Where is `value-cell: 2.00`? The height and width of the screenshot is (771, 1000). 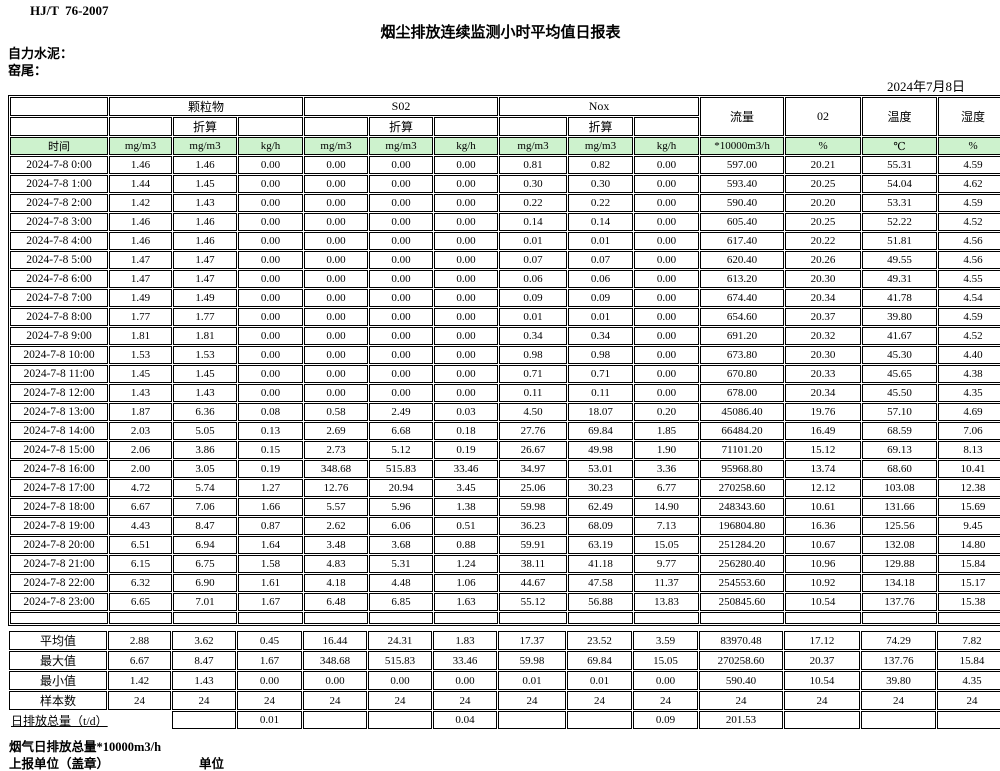
value-cell: 2.00 is located at coordinates (140, 469).